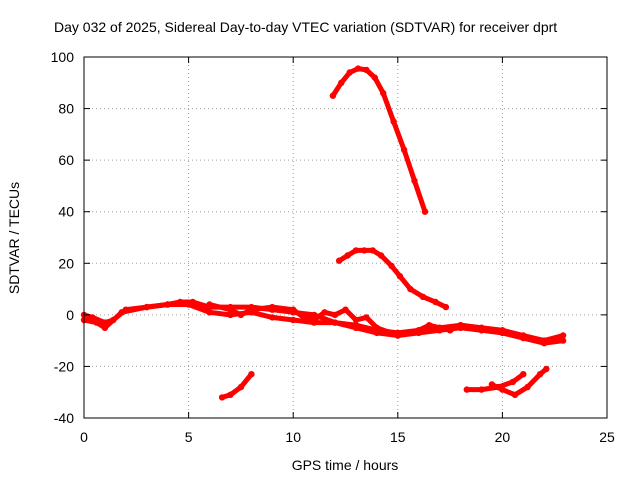 This screenshot has width=640, height=485. I want to click on y-tick-label: 60, so click(66, 160).